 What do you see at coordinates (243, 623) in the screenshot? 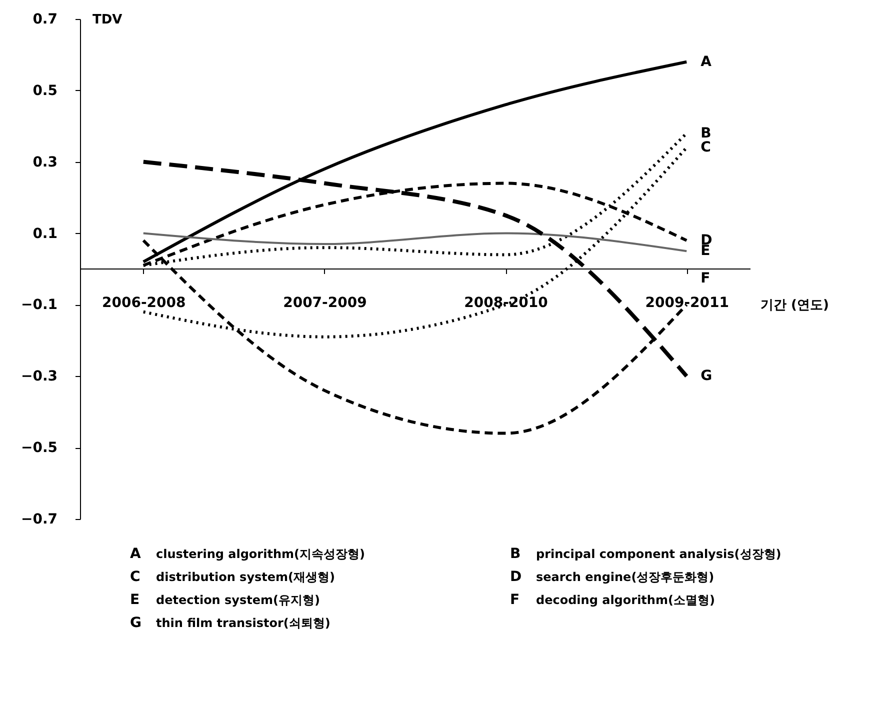
I see `text: thin film transistor(쇠퇴형)` at bounding box center [243, 623].